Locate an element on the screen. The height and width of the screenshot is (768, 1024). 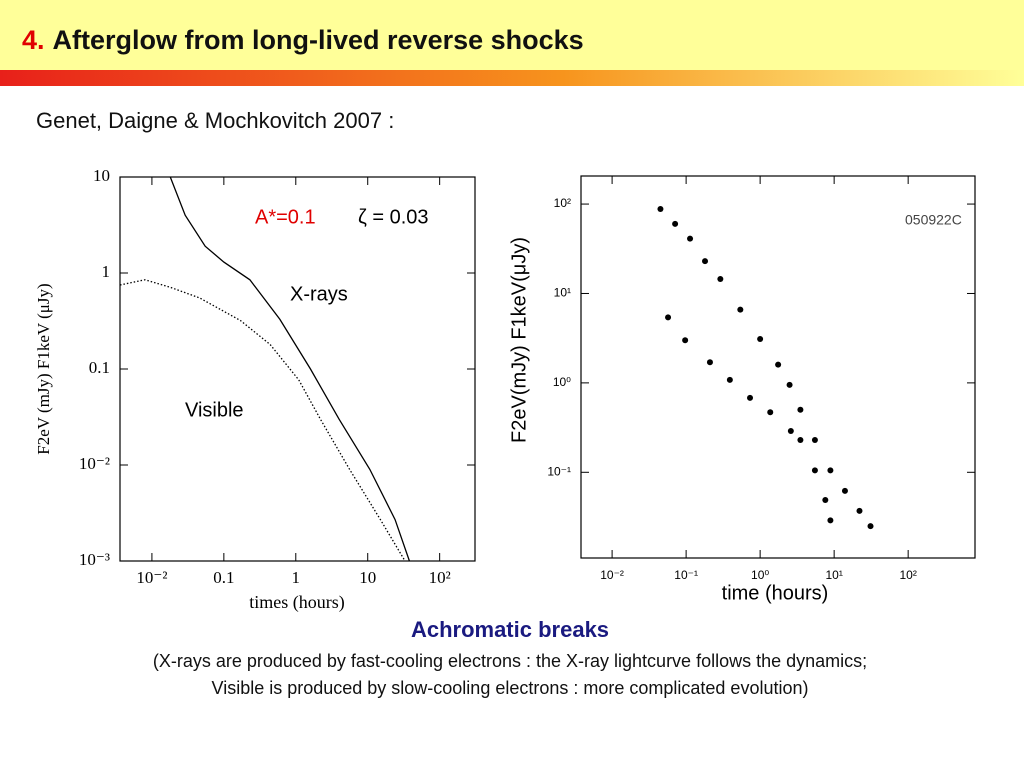
x-tick-label: 10⁻¹ is located at coordinates (686, 575).